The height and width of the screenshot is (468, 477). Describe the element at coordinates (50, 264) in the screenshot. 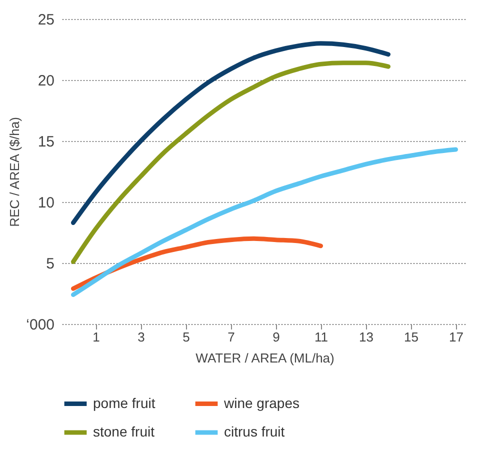

I see `y-tick-label: 5` at that location.